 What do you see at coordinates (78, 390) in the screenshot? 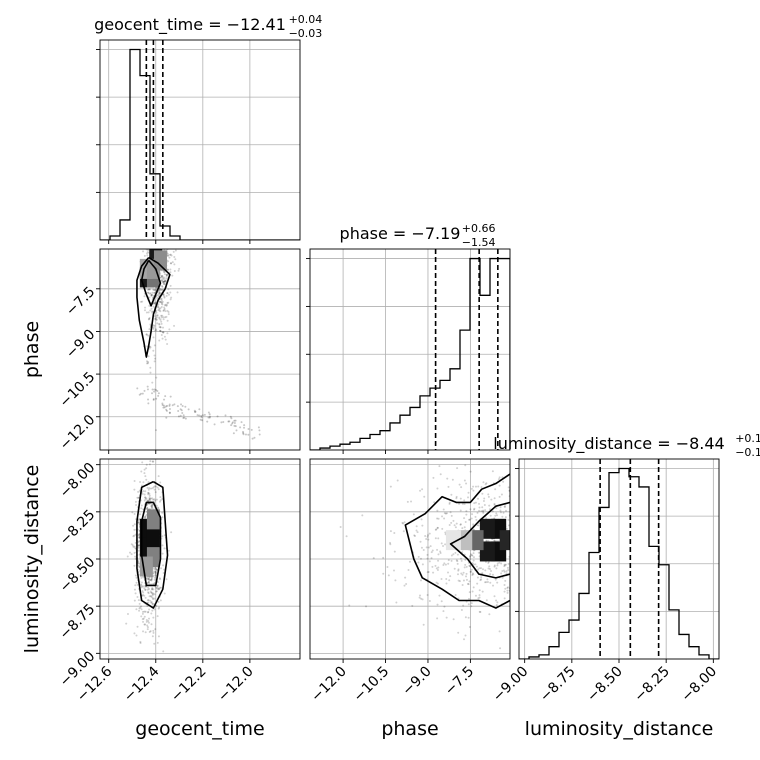
I see `y-tick-label: −10.5` at bounding box center [78, 390].